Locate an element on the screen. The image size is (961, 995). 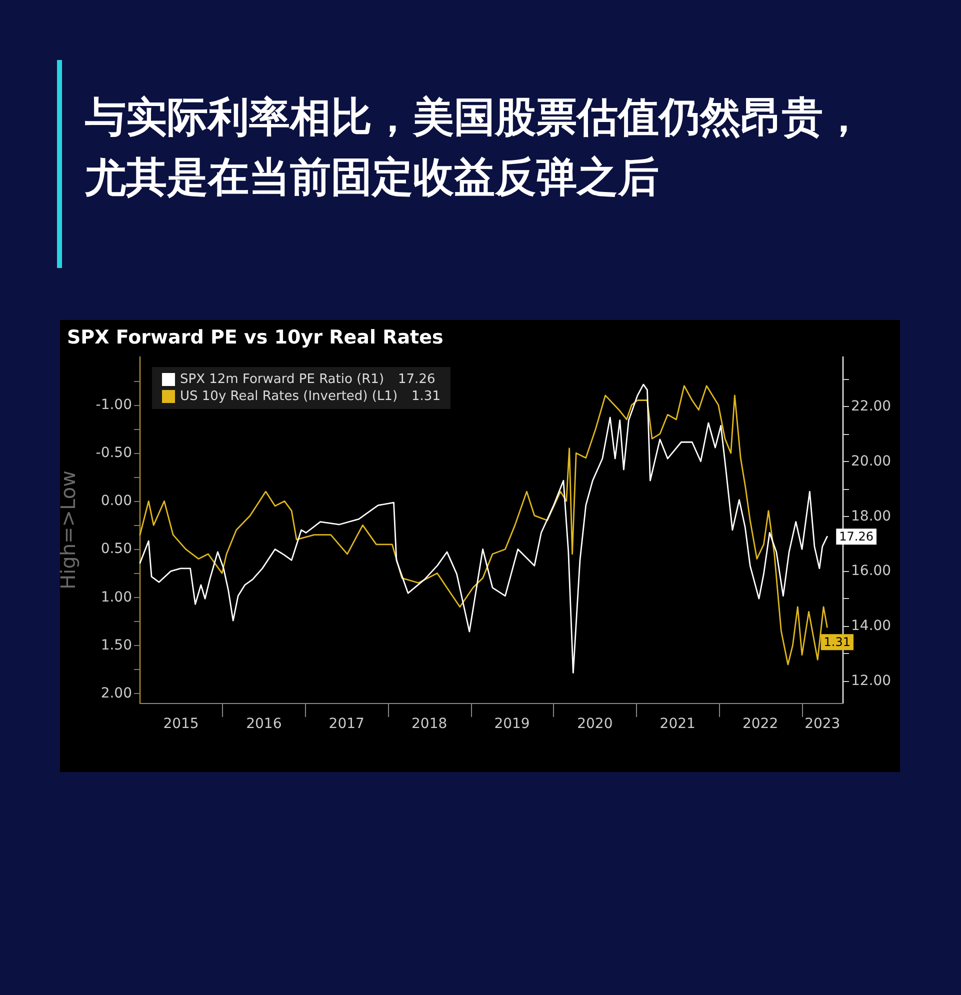
y-tick-label: 1.00 is located at coordinates (116, 597).